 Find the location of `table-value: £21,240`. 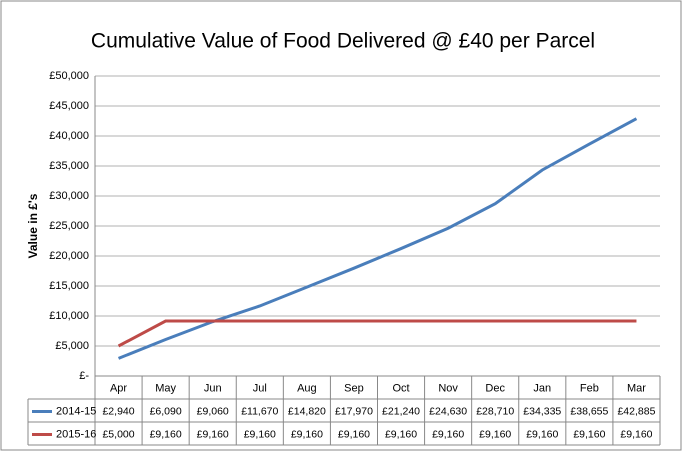

table-value: £21,240 is located at coordinates (401, 411).